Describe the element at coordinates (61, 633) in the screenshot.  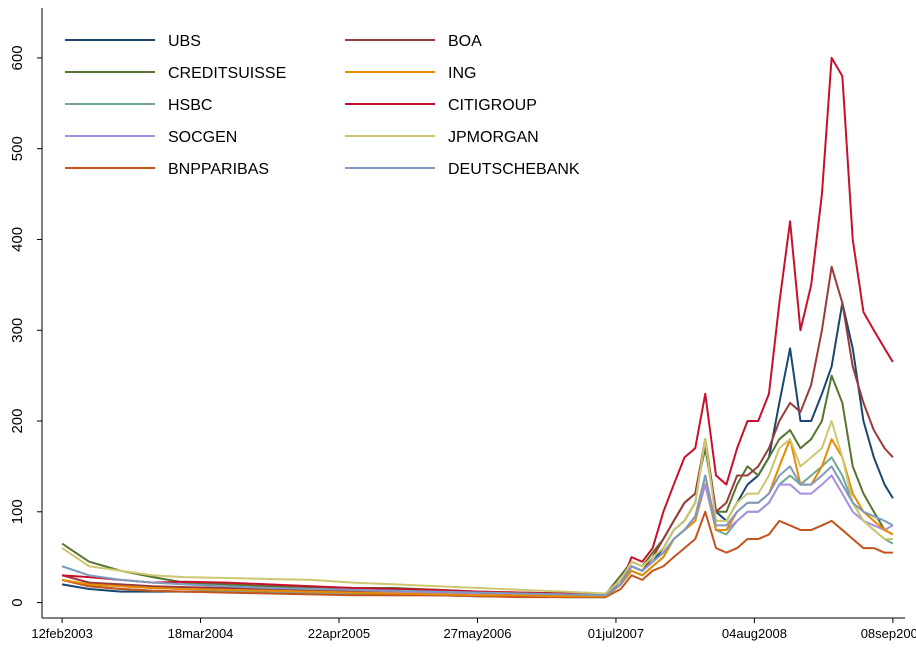
I see `x-tick-label: 12feb2003` at that location.